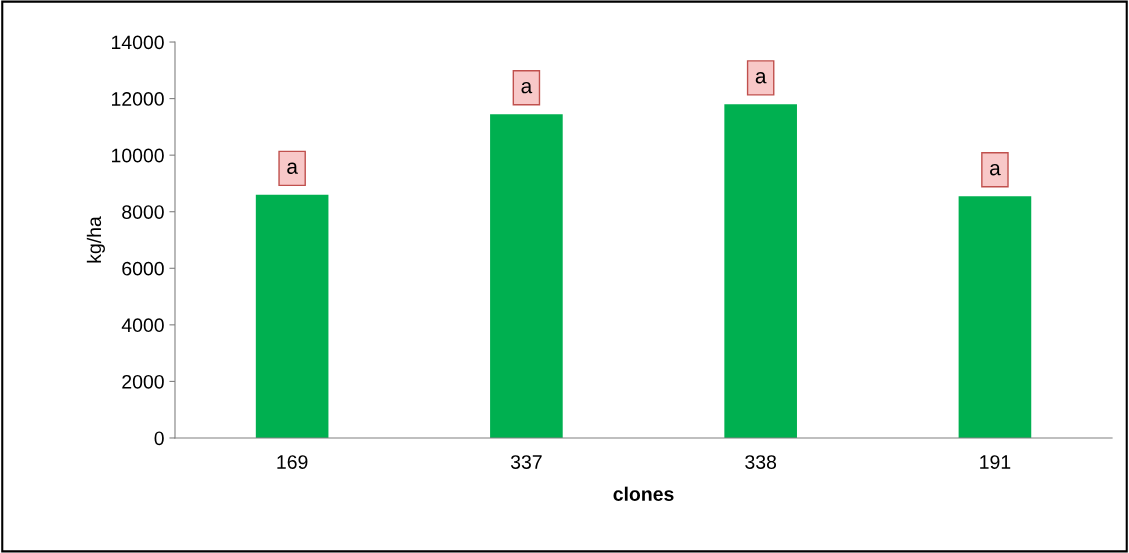 Image resolution: width=1129 pixels, height=553 pixels. What do you see at coordinates (761, 462) in the screenshot?
I see `x-tick-label: 338` at bounding box center [761, 462].